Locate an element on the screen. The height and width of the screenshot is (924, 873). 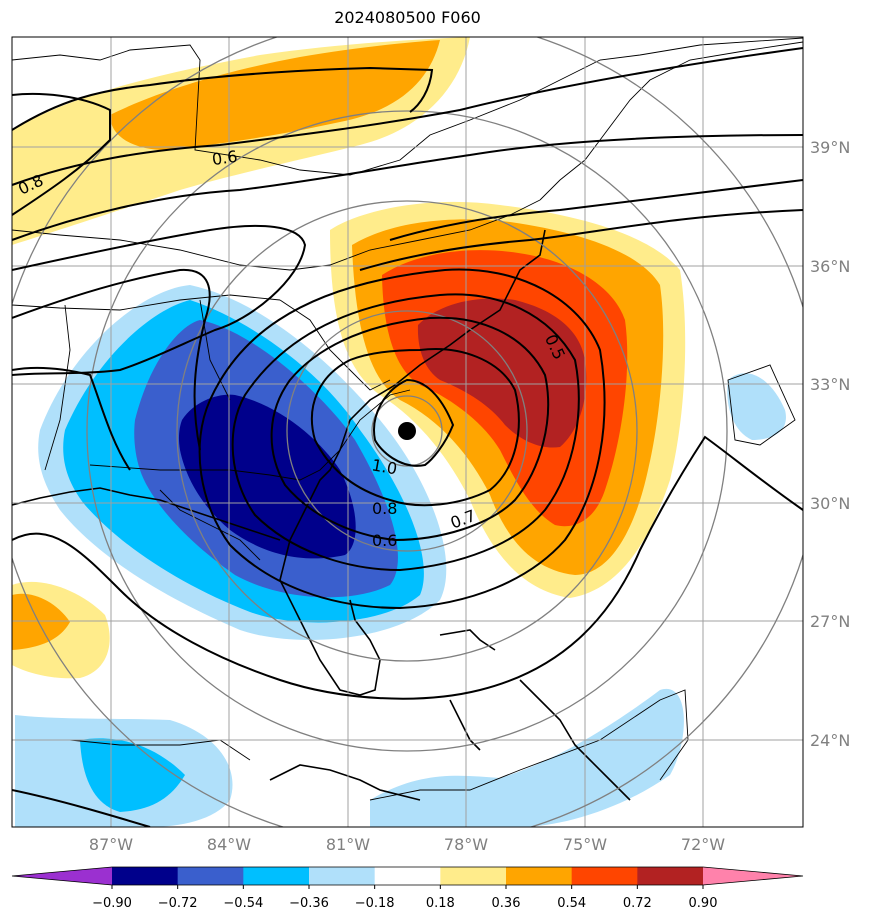
contour-label: 0.8 is located at coordinates (384, 508).